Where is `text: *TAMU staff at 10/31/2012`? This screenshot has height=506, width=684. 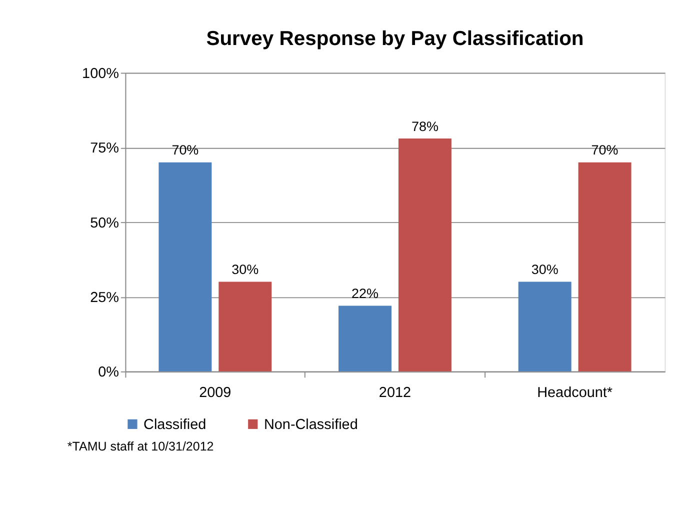 text: *TAMU staff at 10/31/2012 is located at coordinates (140, 446).